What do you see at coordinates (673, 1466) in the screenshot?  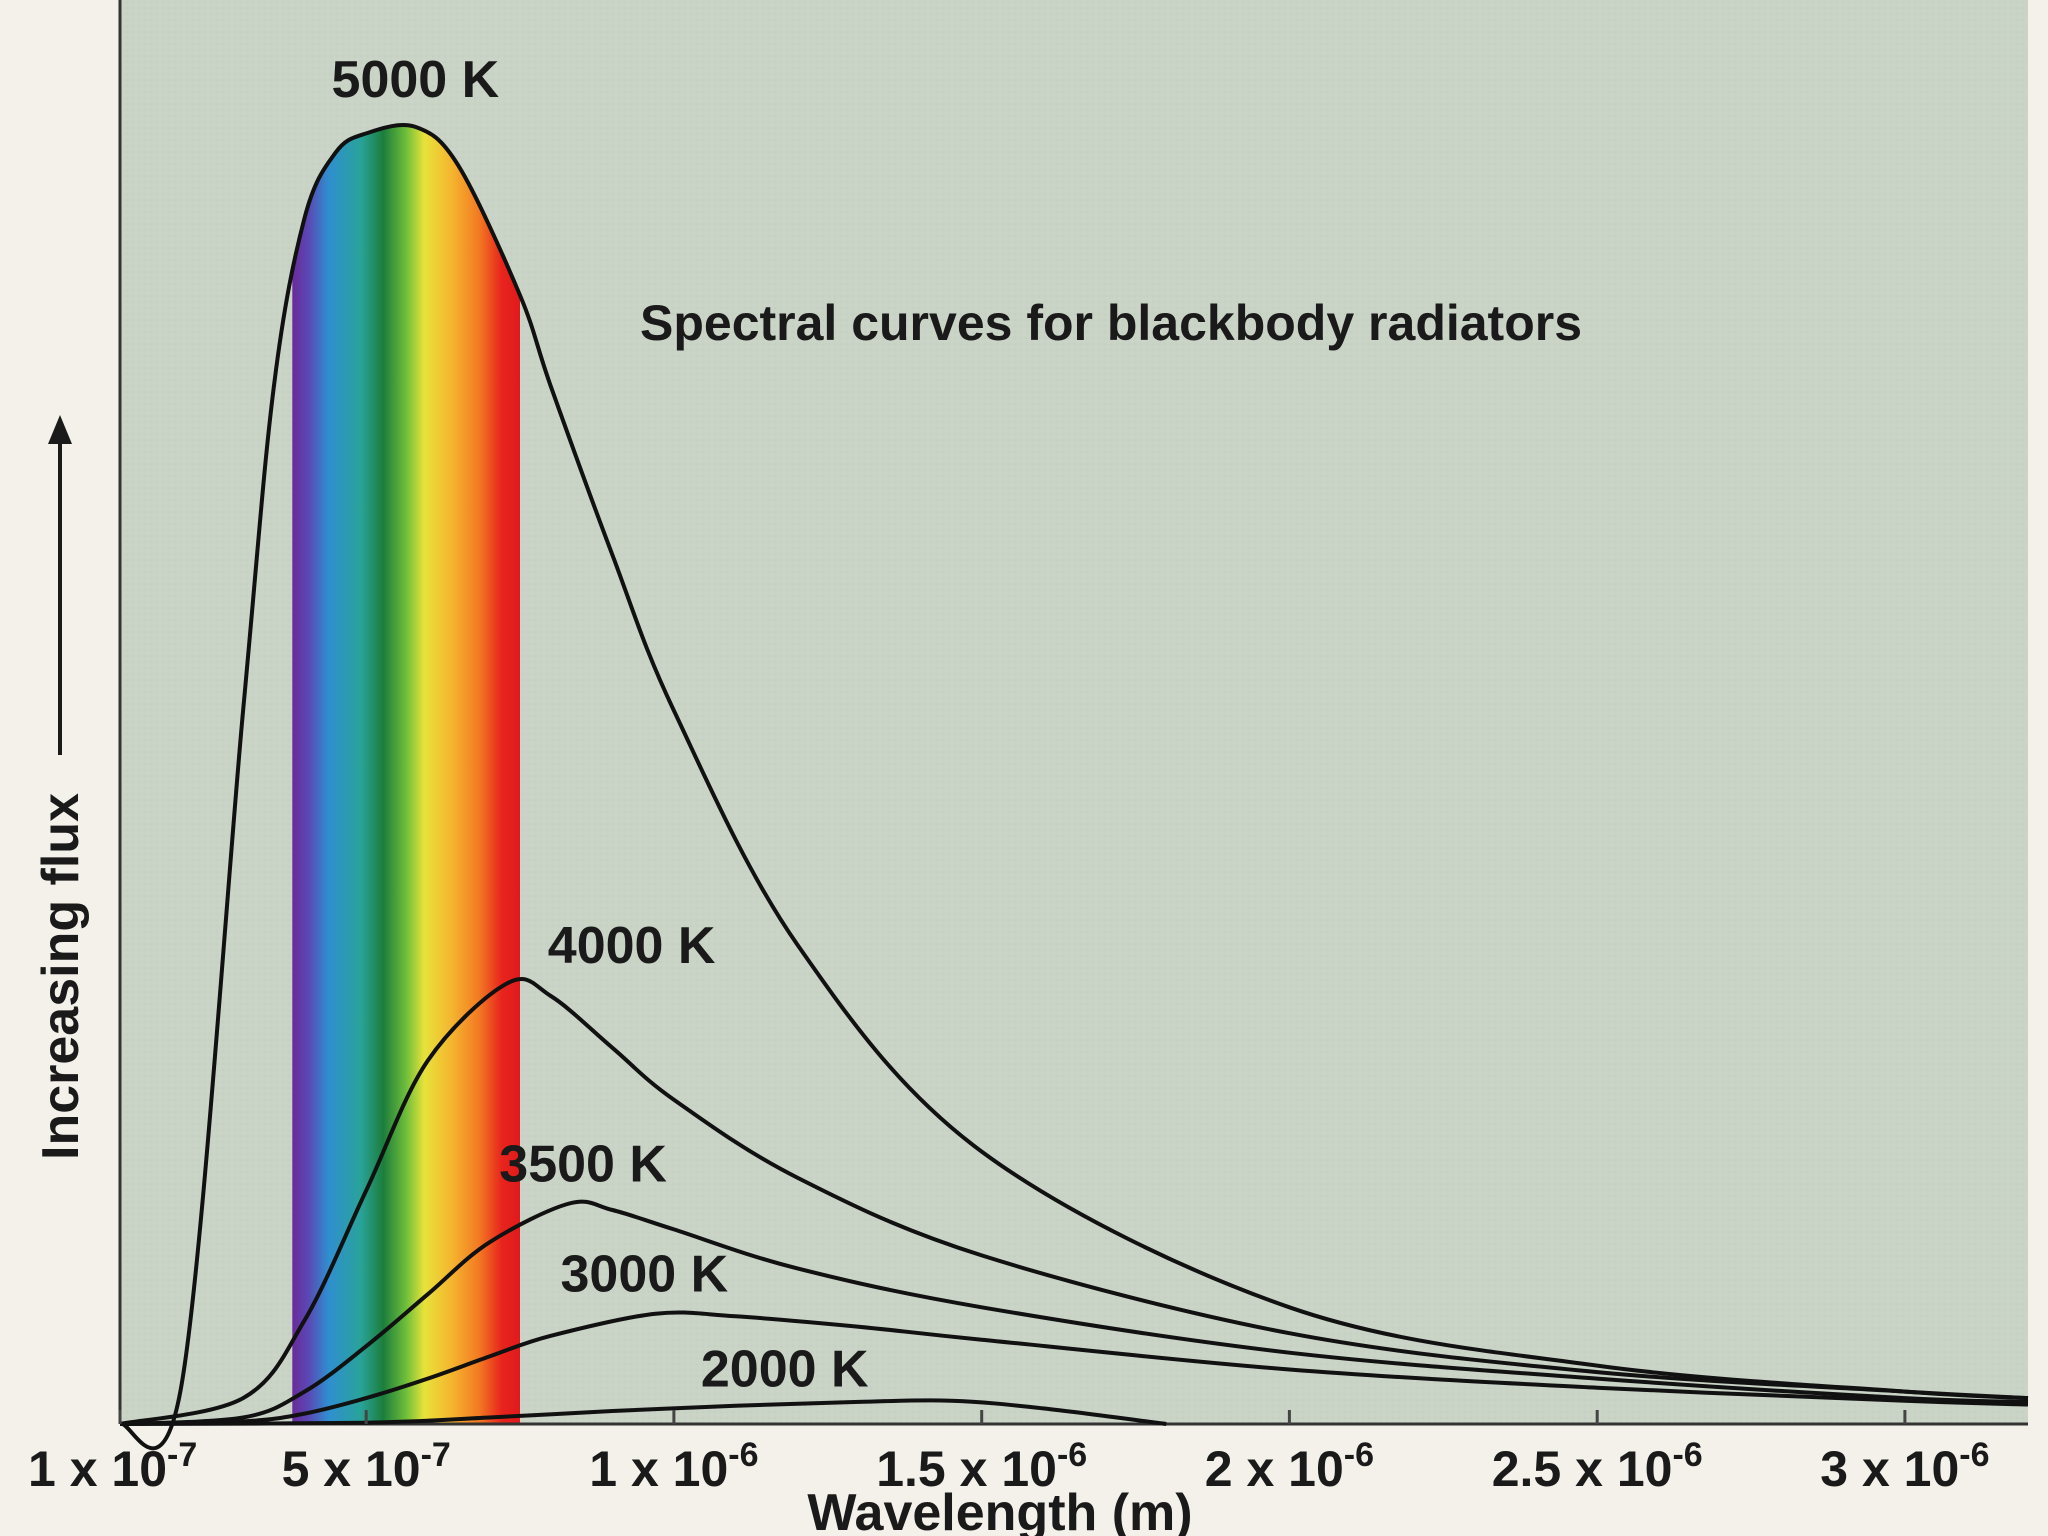 I see `x-tick-label: 1 x 10⁻⁶` at bounding box center [673, 1466].